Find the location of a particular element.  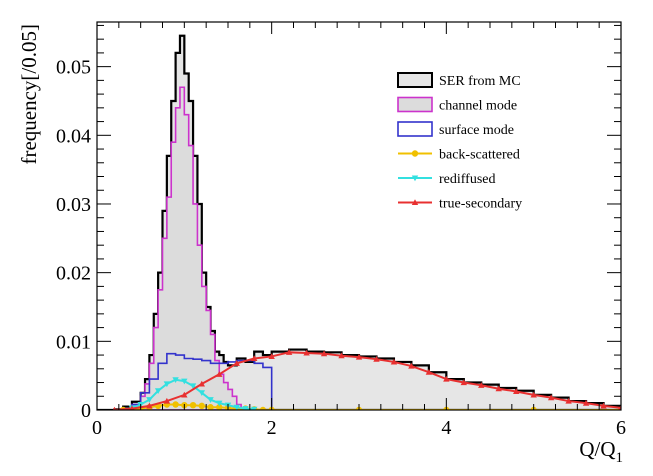

x-tick-label: 6 is located at coordinates (621, 428).